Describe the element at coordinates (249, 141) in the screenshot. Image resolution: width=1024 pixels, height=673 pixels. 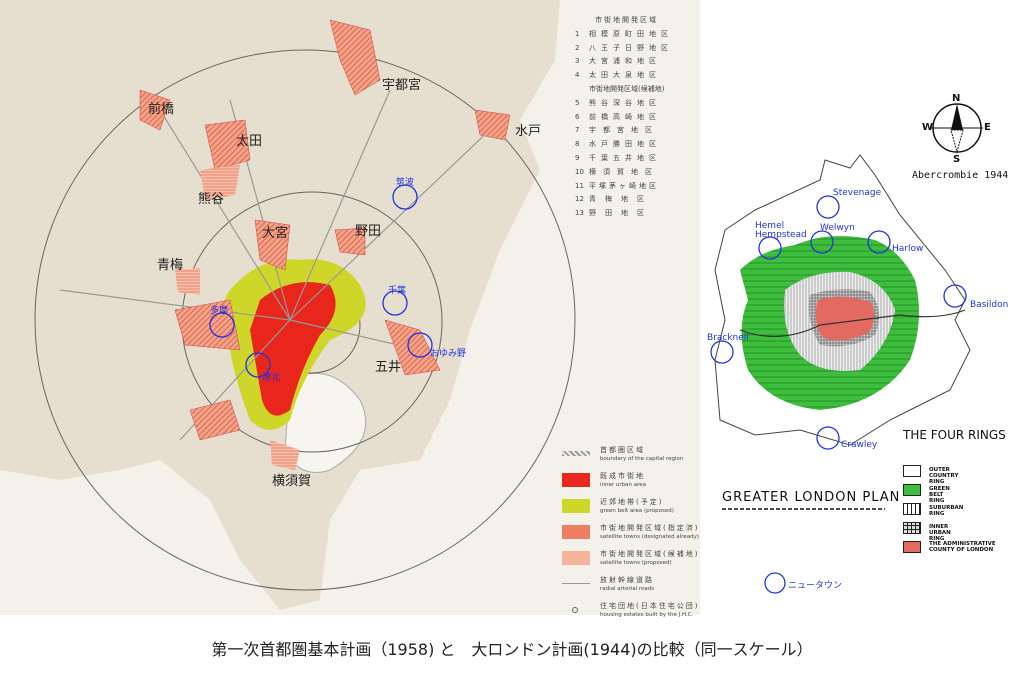
I see `place-label-ota: 太田` at that location.